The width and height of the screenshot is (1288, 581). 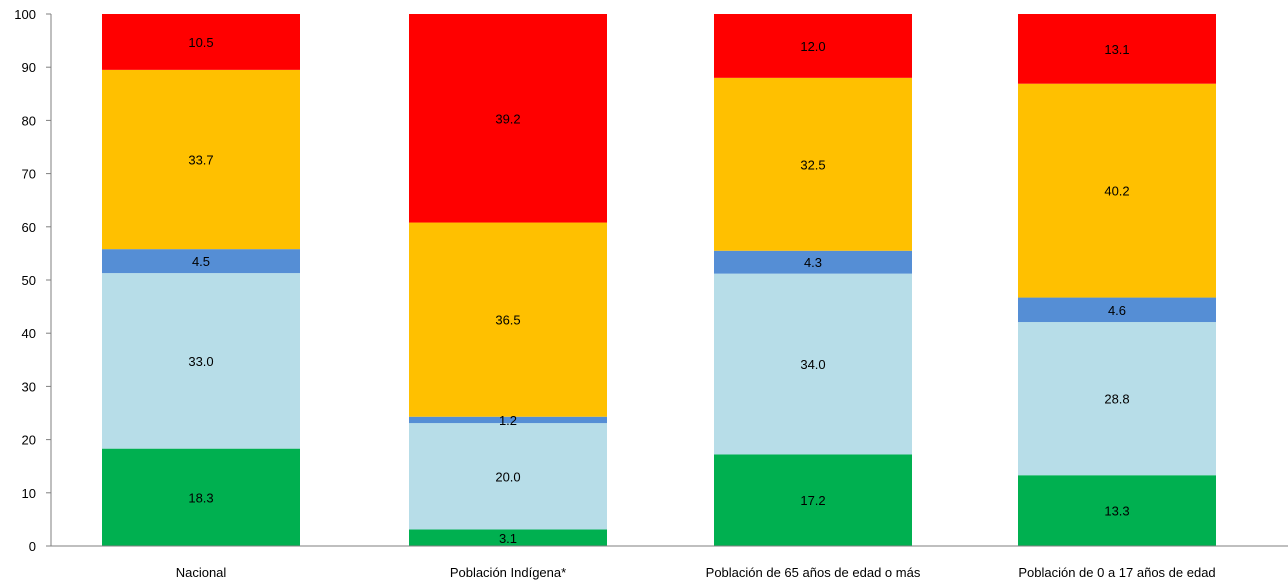 I want to click on y-tick-label: 30, so click(x=29, y=386).